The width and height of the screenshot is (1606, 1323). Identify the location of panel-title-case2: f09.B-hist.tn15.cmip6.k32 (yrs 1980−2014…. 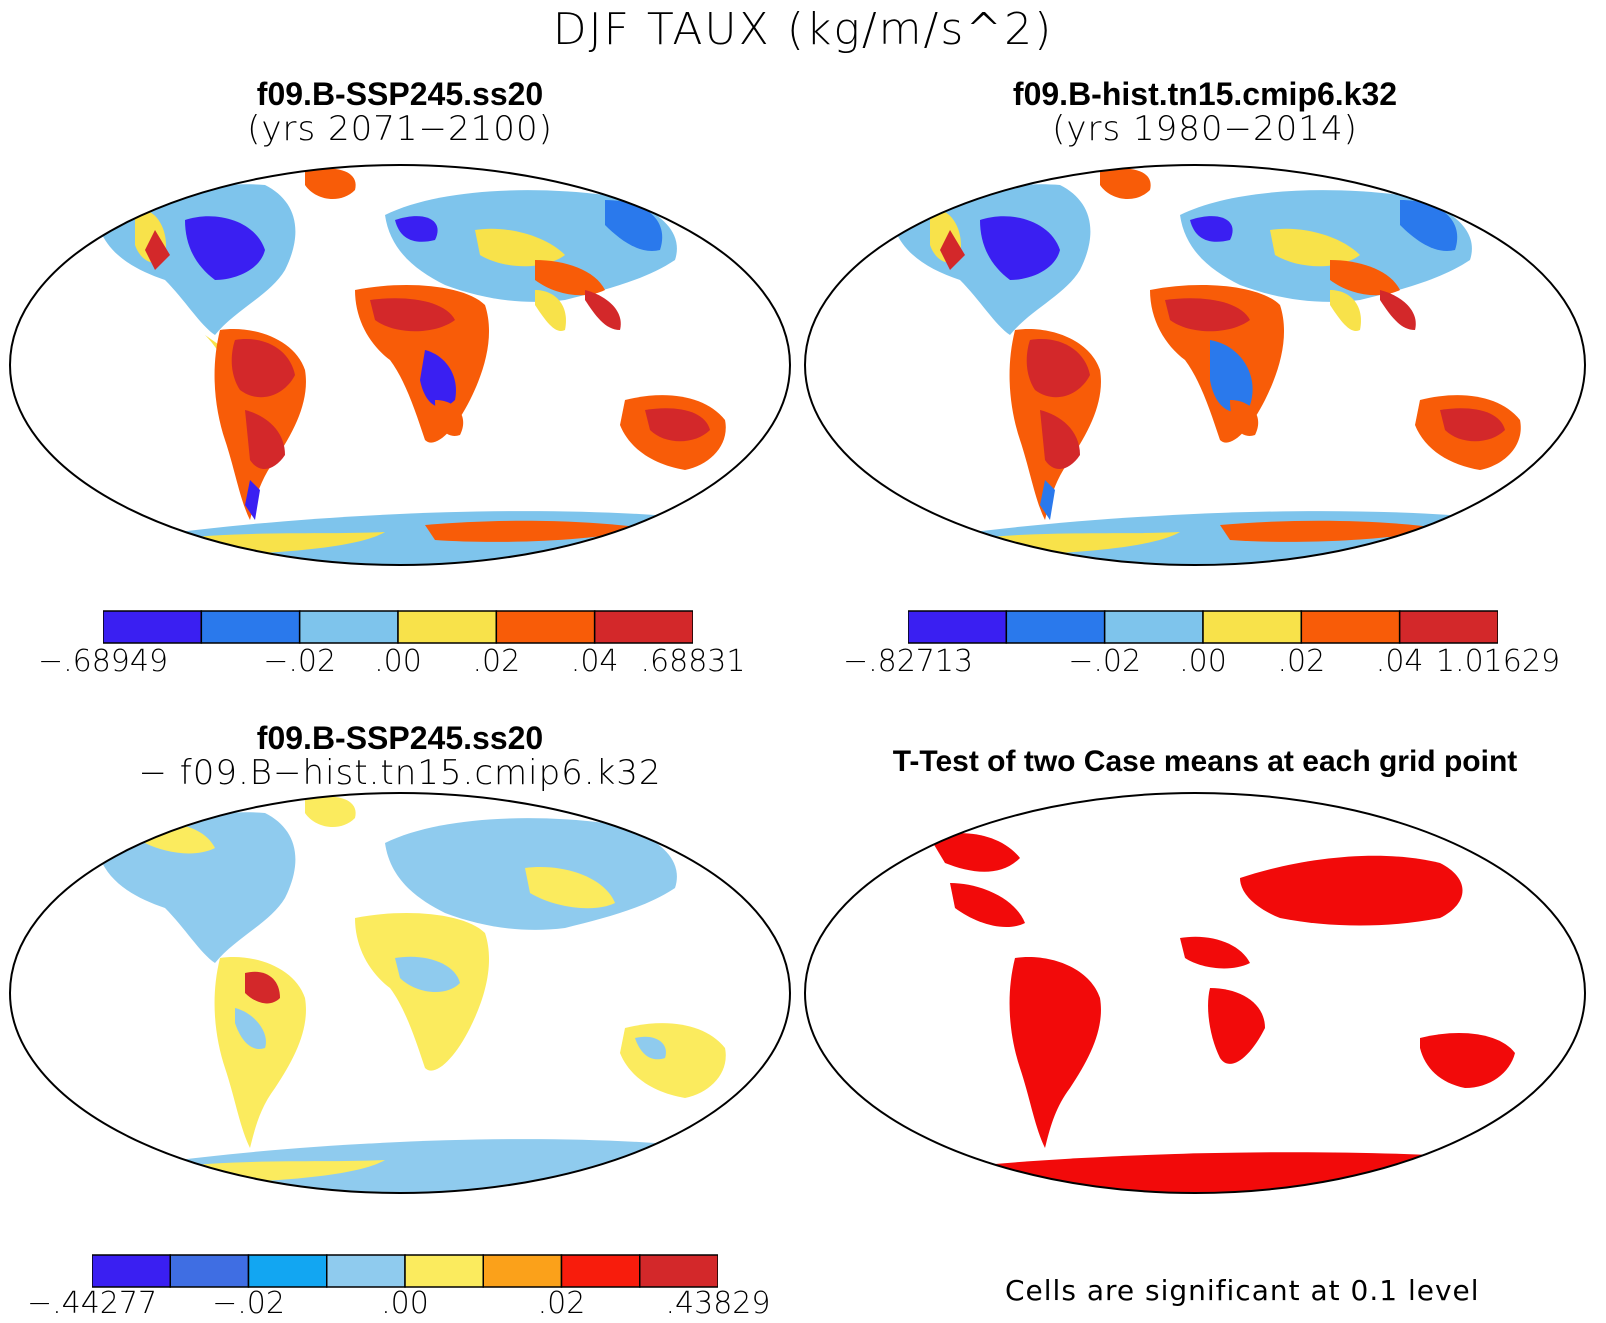
(1205, 112).